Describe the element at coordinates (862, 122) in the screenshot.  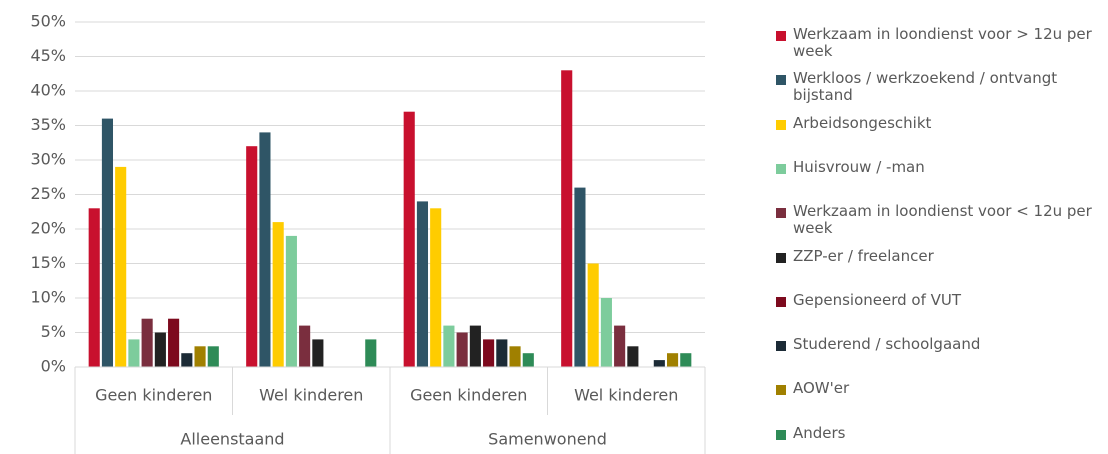
I see `legend-label: Arbeidsongeschikt` at that location.